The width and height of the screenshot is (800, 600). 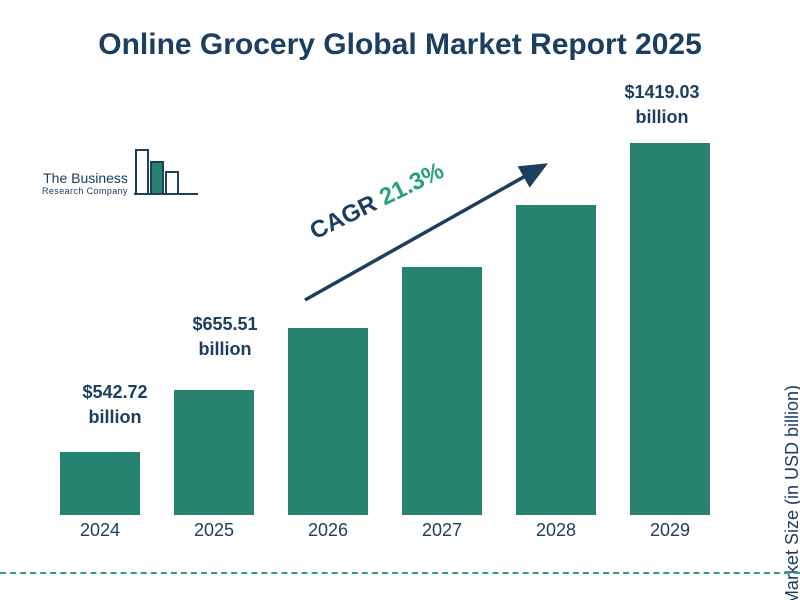 I want to click on bar-column-2029, so click(x=670, y=329).